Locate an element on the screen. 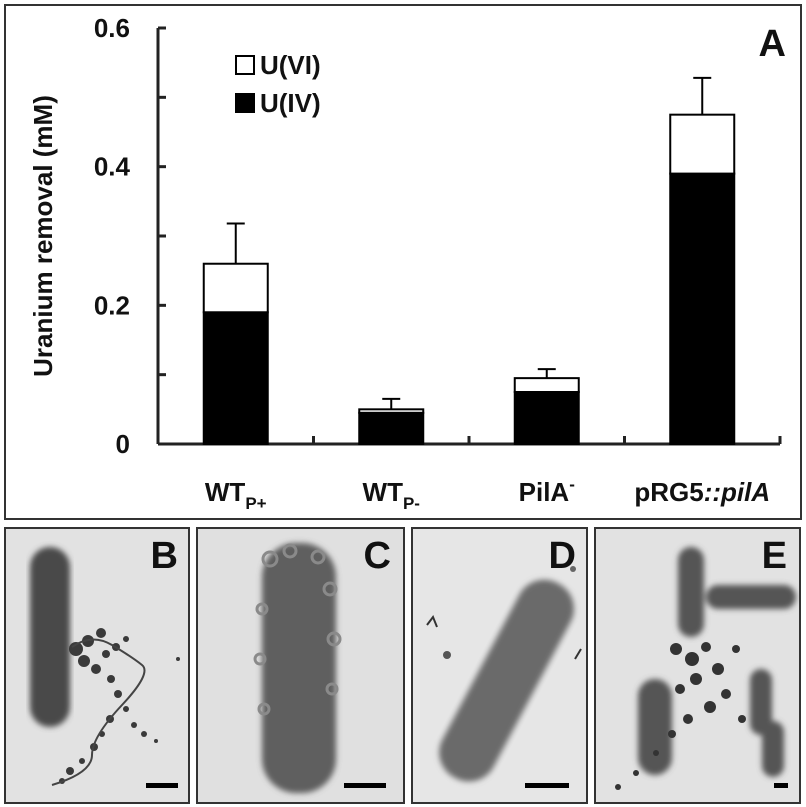 Image resolution: width=806 pixels, height=807 pixels. micrograph-e: E is located at coordinates (697, 665).